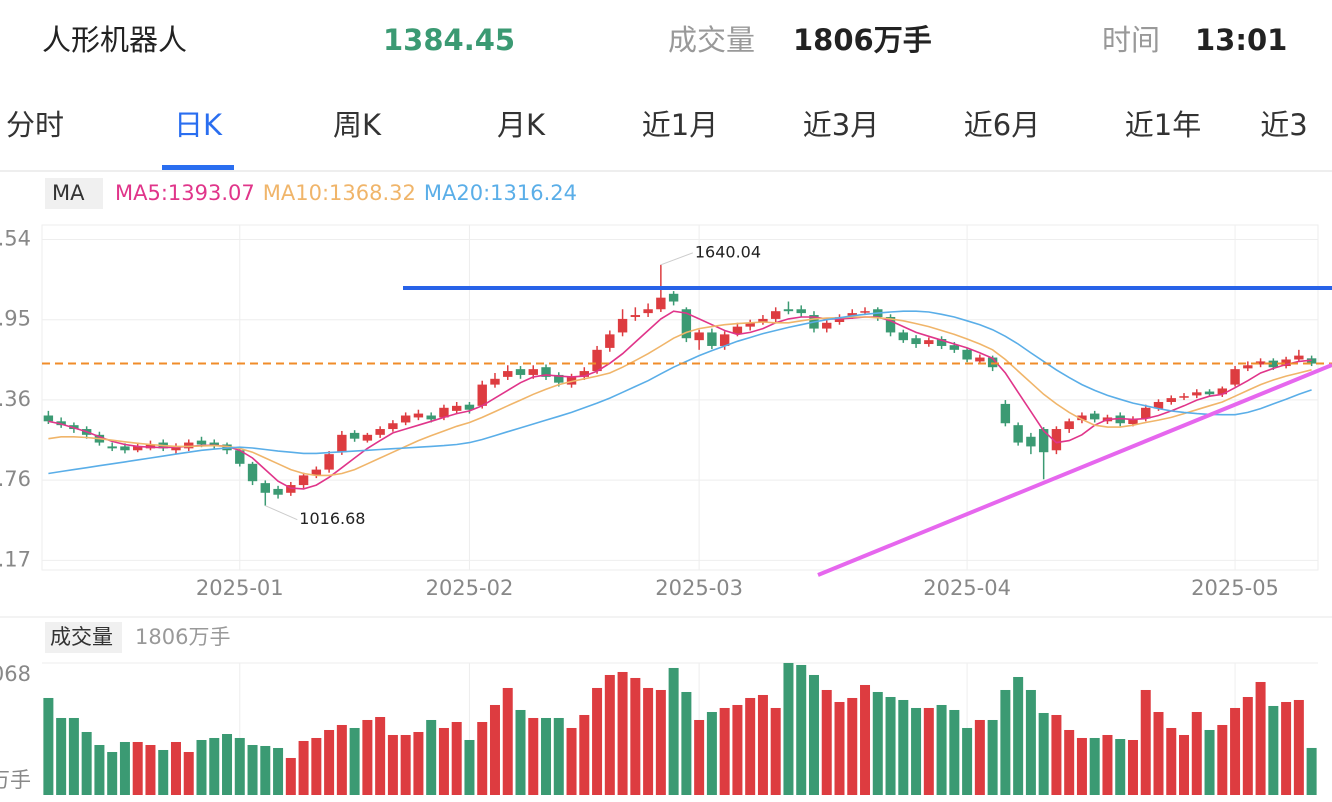  Describe the element at coordinates (500, 193) in the screenshot. I see `legend-entry: MA20:1316.24` at that location.